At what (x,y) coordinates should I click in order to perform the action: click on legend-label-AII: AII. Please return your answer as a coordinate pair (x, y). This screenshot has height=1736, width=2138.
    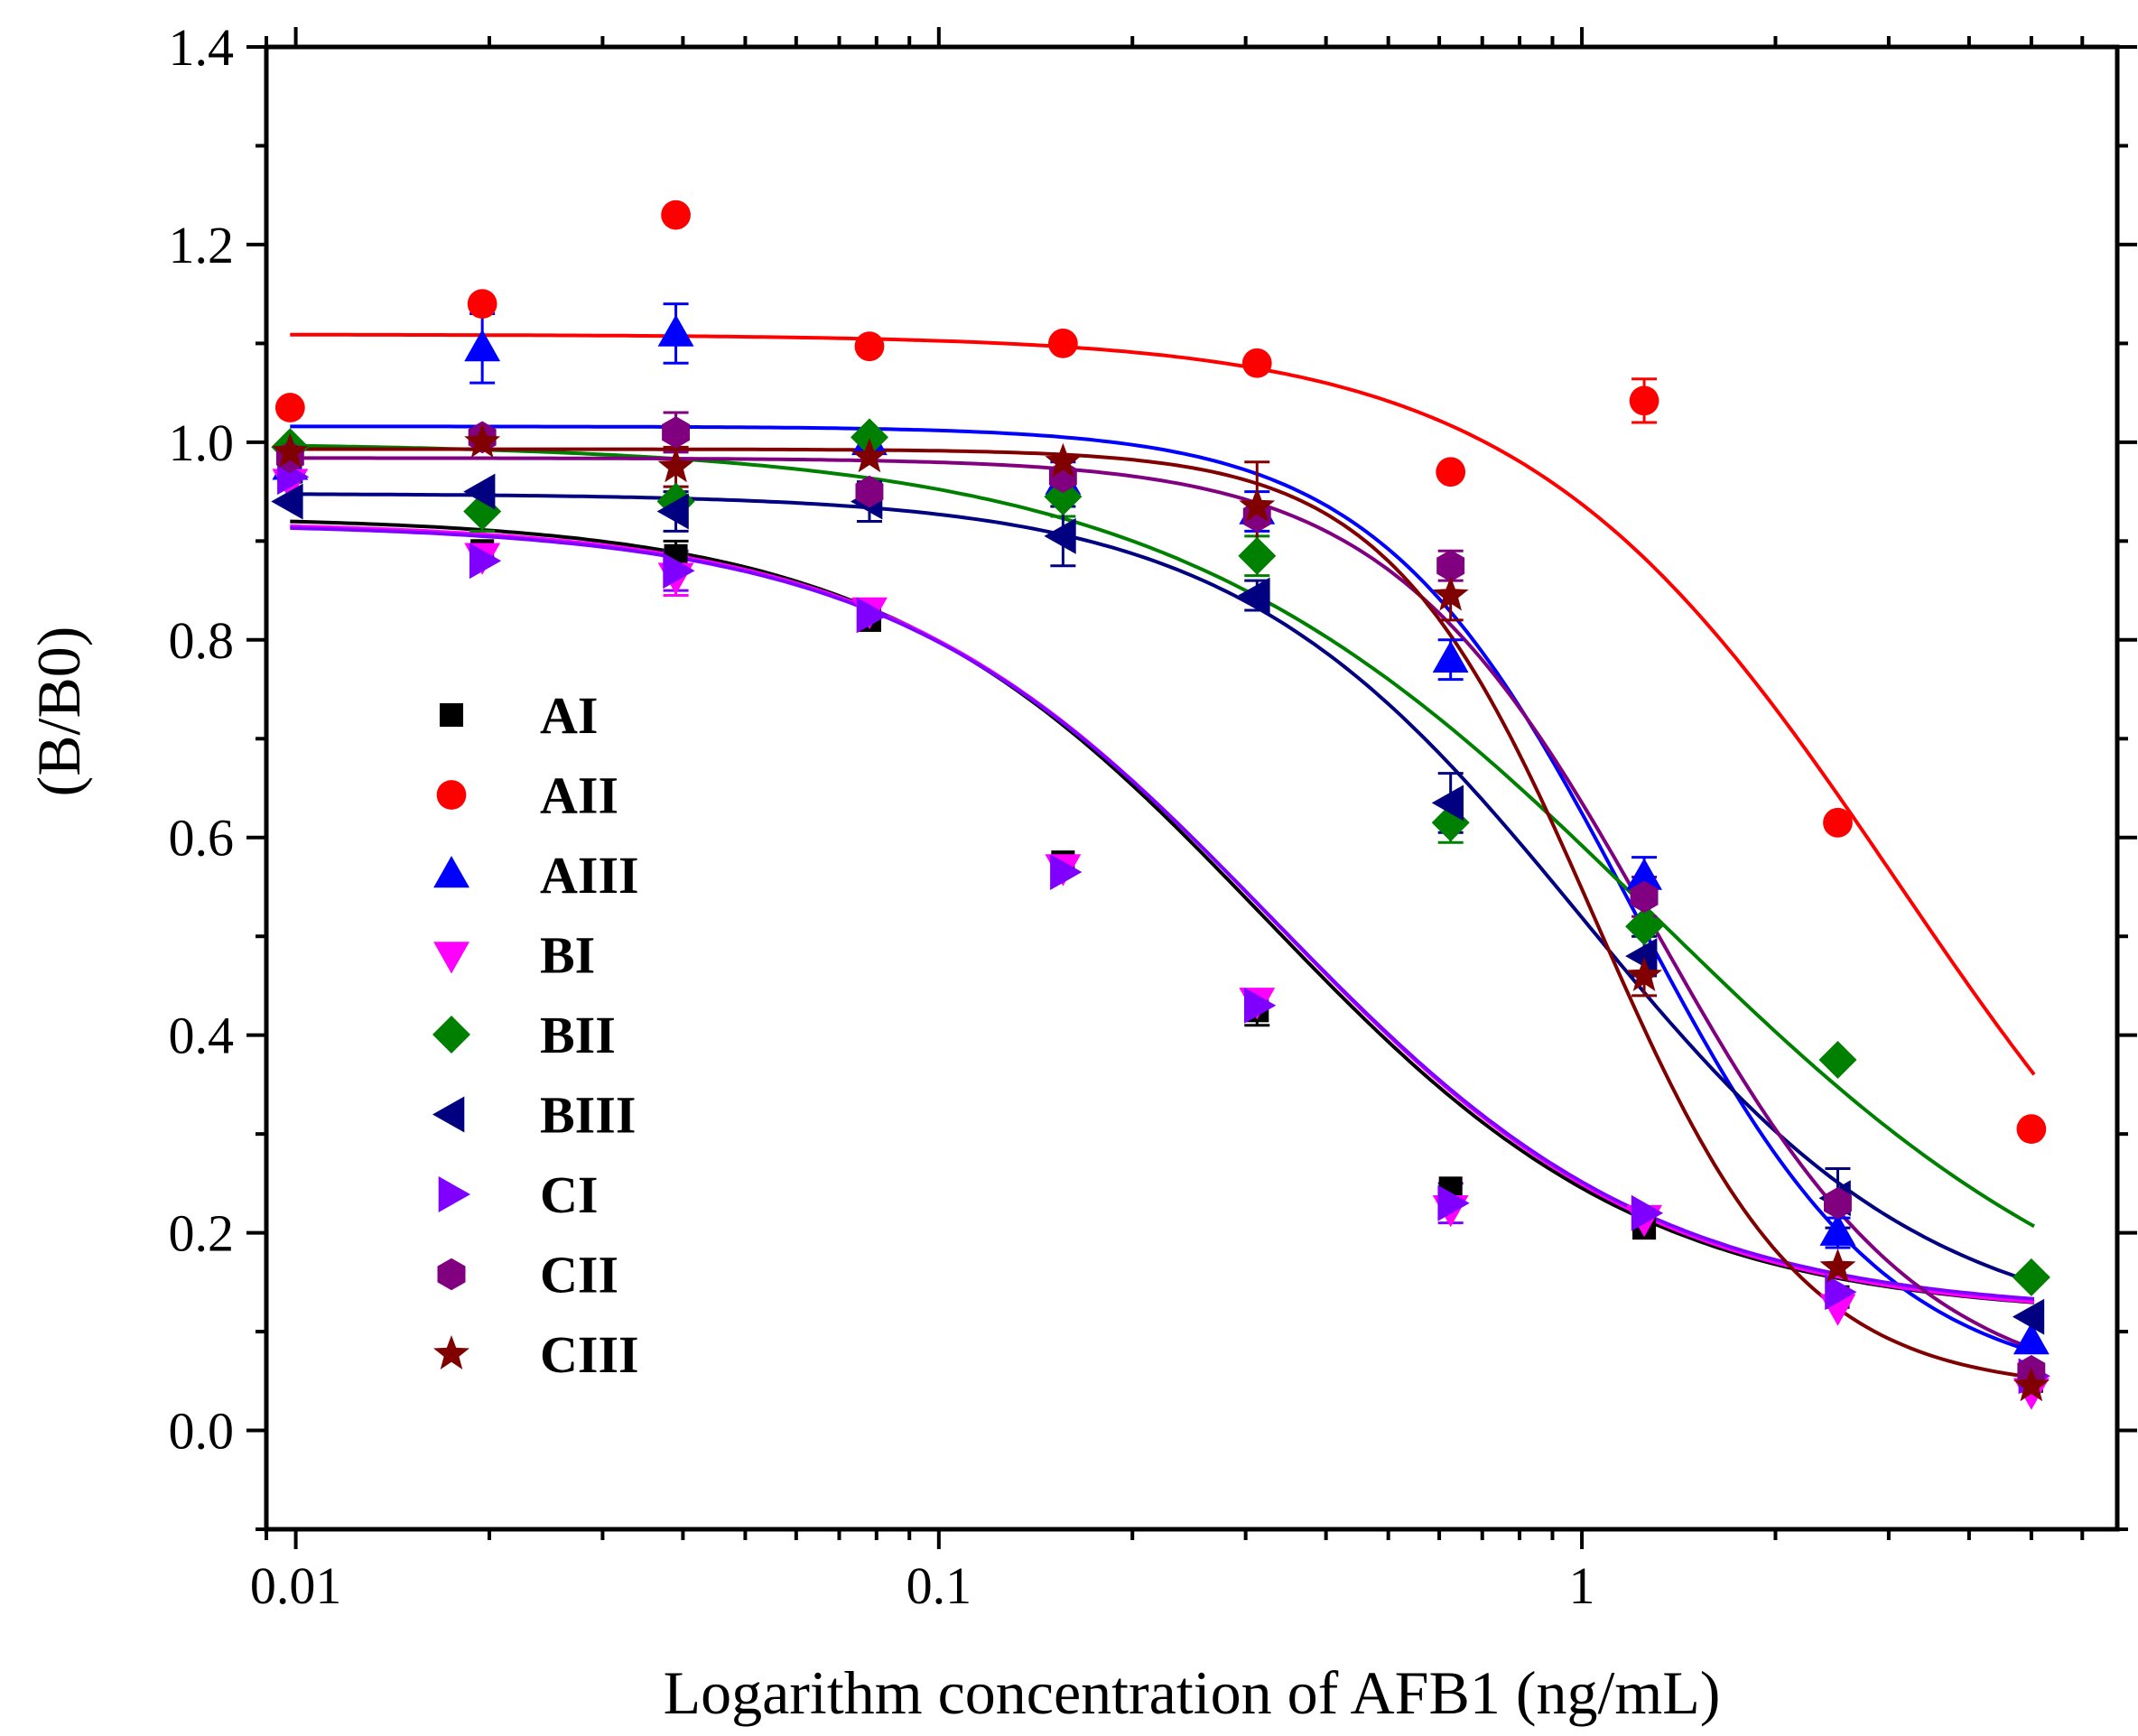
    Looking at the image, I should click on (579, 796).